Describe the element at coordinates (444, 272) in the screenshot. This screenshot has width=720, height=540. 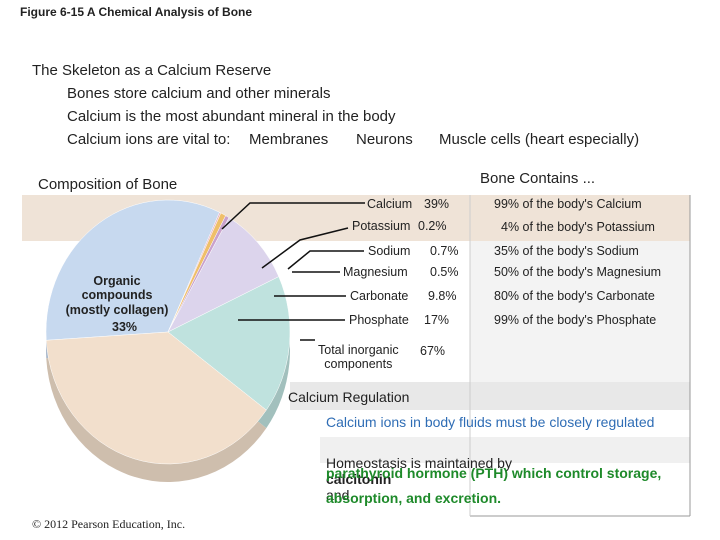
I see `slice-value: 0.5%` at that location.